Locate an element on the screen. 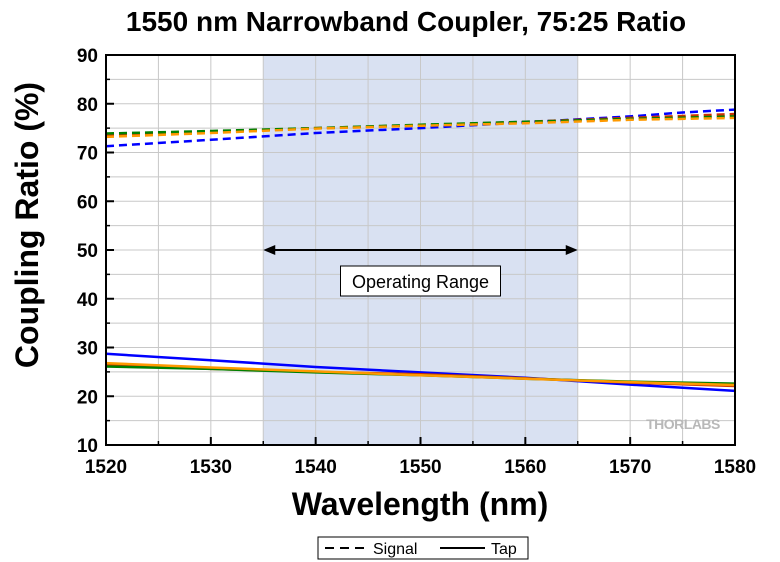 This screenshot has height=562, width=780. y-tick-label: 60 is located at coordinates (87, 202).